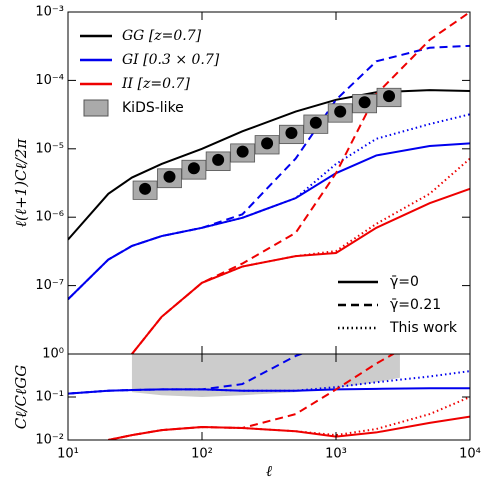 The width and height of the screenshot is (485, 485). I want to click on y-axis-label: Cℓ/CℓGG, so click(21, 397).